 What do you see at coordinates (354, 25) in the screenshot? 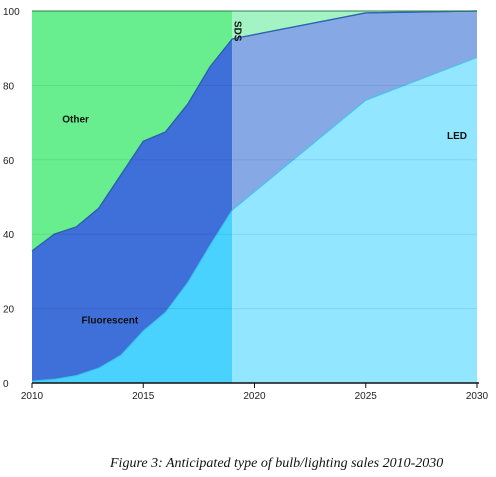
I see `area-other-forecast` at bounding box center [354, 25].